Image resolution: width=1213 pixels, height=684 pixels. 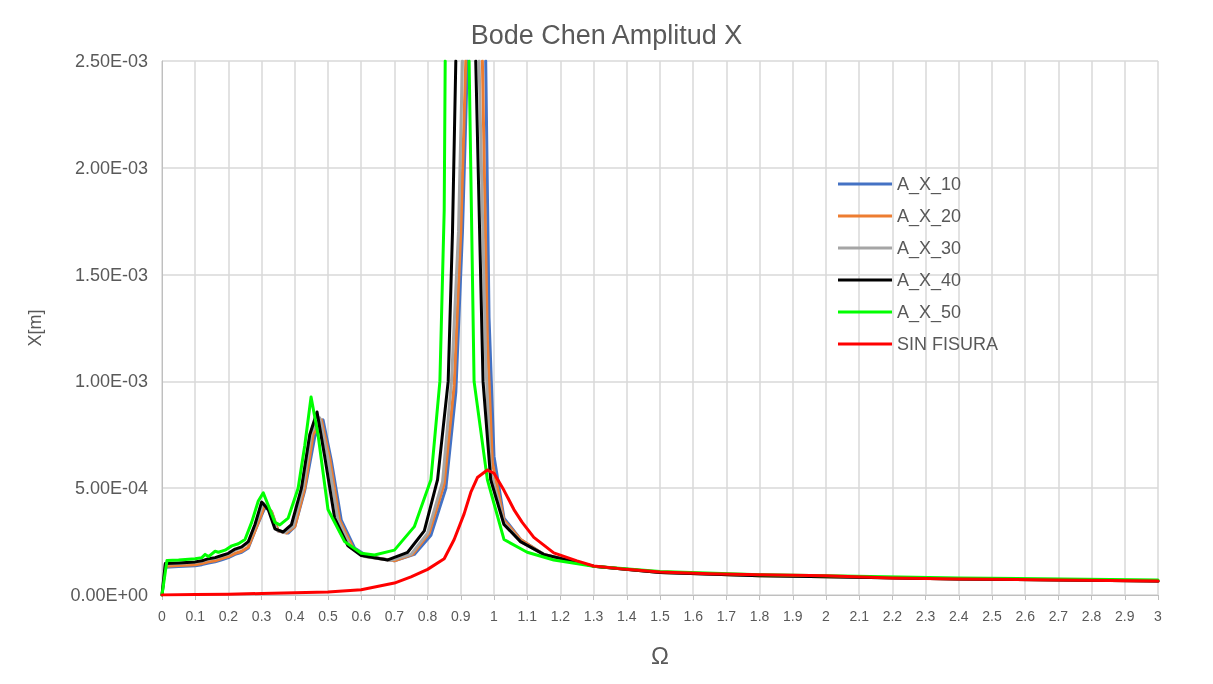 What do you see at coordinates (606, 34) in the screenshot?
I see `chart-title: Bode Chen Amplitud X` at bounding box center [606, 34].